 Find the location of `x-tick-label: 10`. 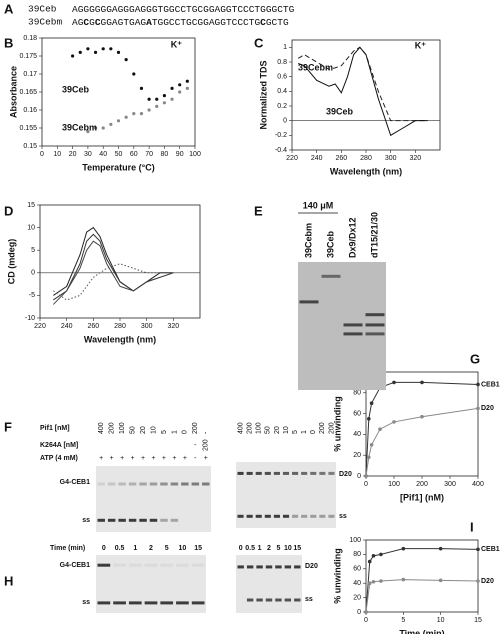

x-tick-label: 10 is located at coordinates (441, 620).